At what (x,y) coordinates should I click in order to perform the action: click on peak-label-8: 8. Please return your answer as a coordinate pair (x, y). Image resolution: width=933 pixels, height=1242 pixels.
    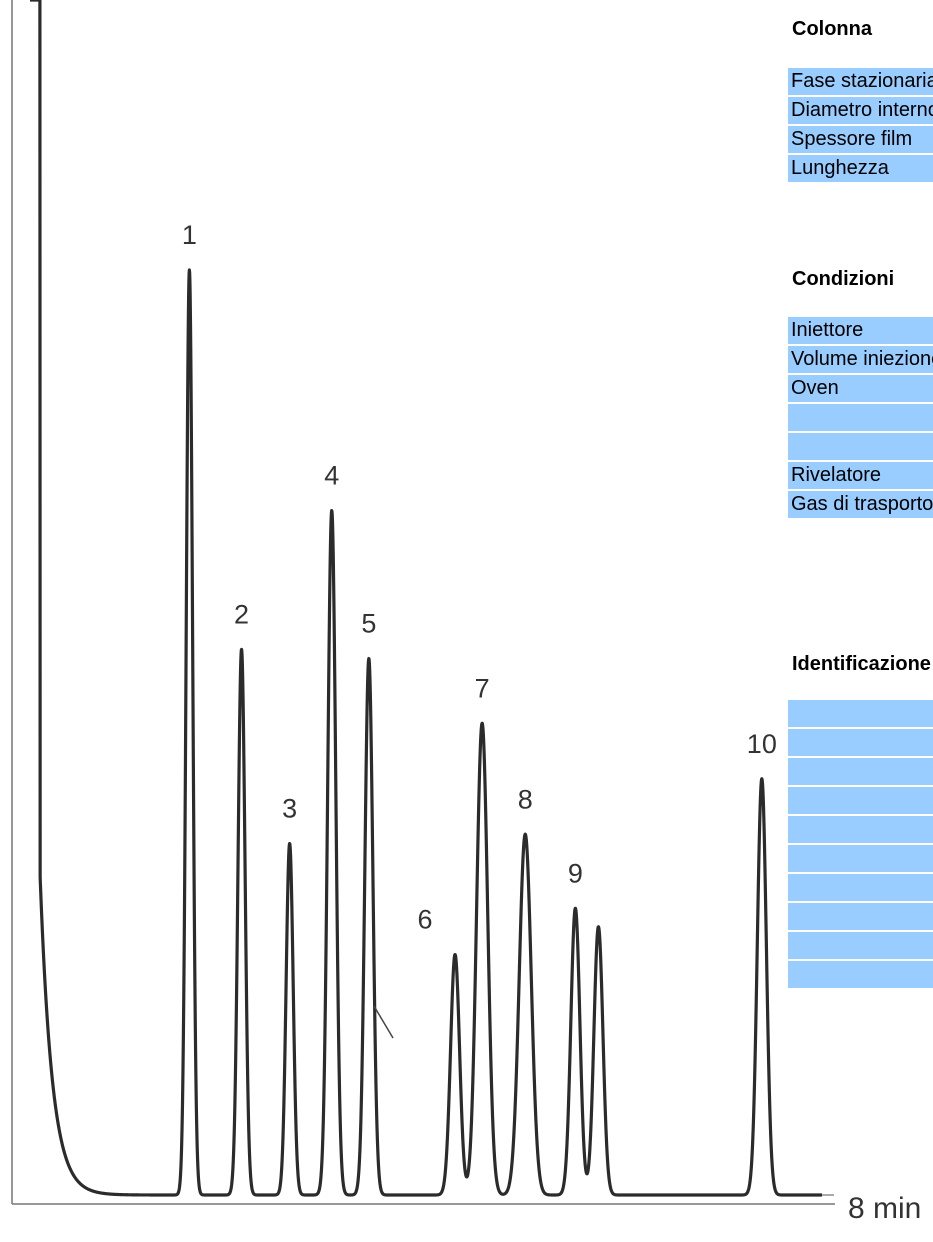
    Looking at the image, I should click on (525, 799).